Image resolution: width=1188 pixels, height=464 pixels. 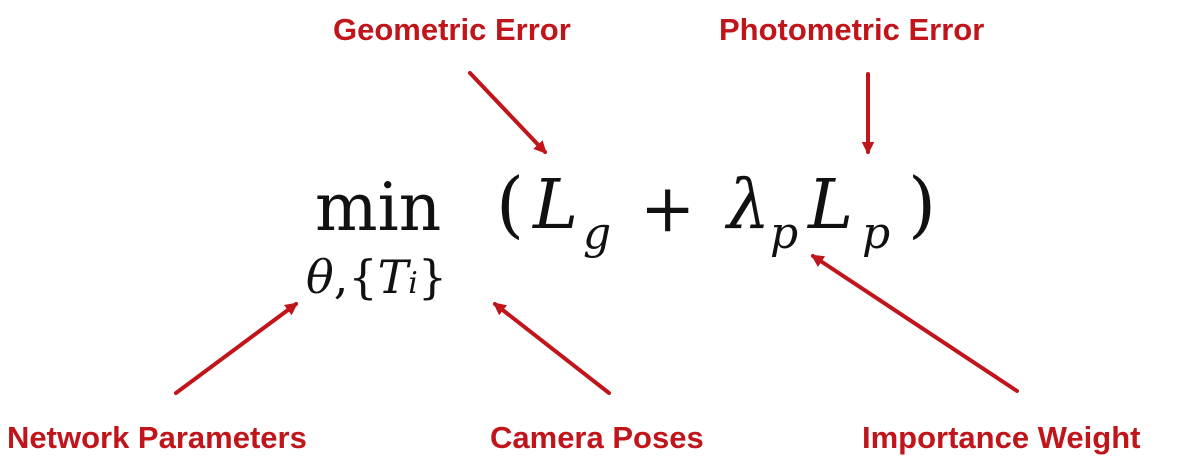 What do you see at coordinates (876, 233) in the screenshot?
I see `eq-L-sub-p: p` at bounding box center [876, 233].